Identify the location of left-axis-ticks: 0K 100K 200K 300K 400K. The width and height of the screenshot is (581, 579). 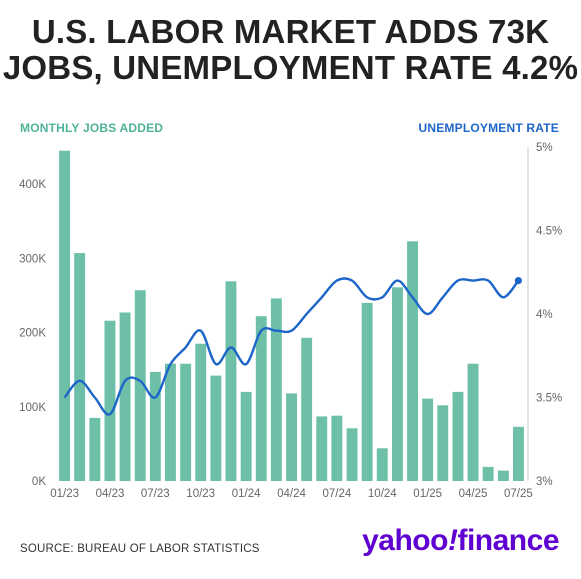
(32, 333).